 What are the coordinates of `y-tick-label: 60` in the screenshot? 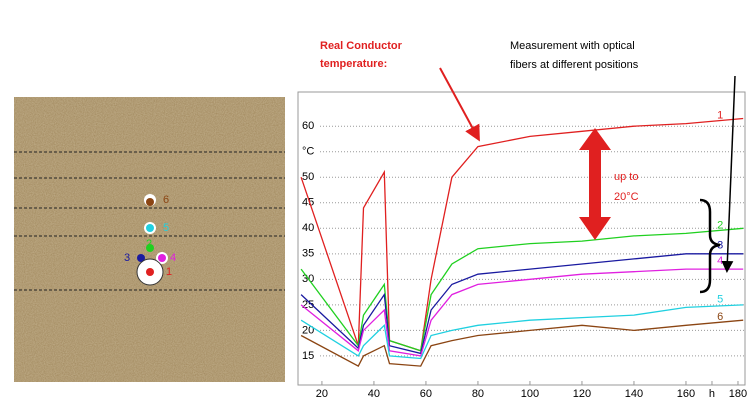 It's located at (308, 126).